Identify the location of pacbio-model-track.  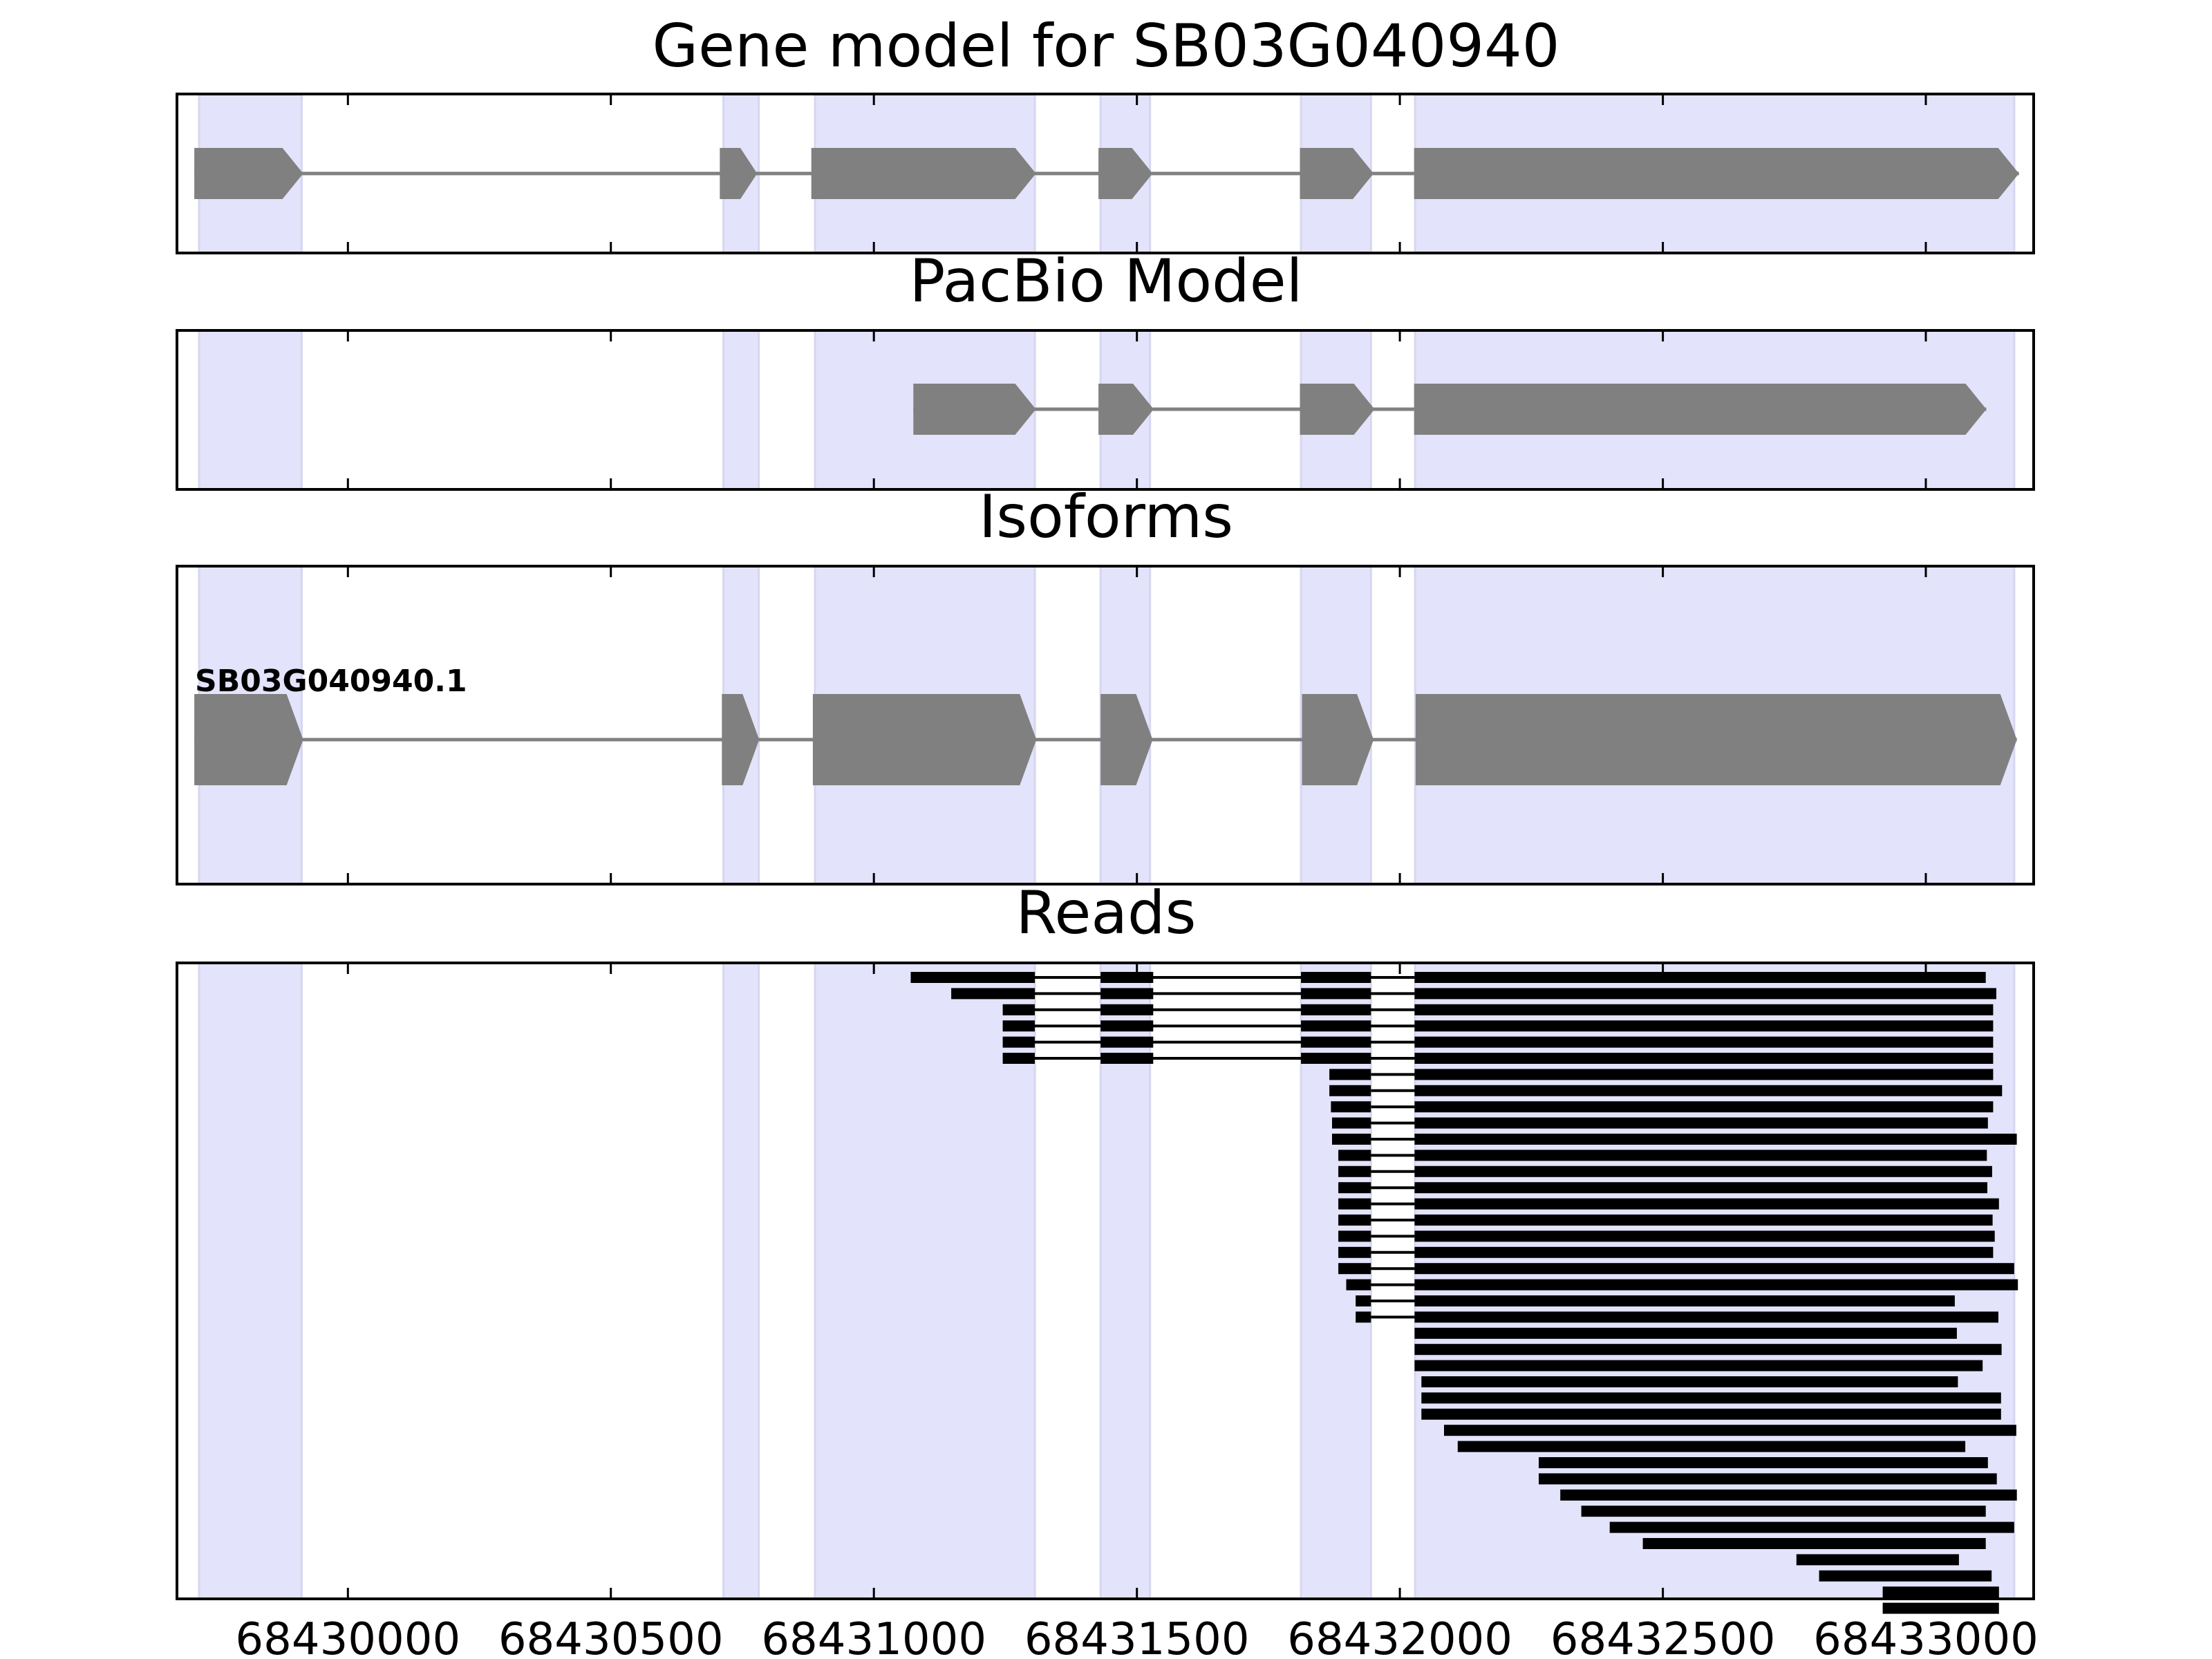
(1450, 409).